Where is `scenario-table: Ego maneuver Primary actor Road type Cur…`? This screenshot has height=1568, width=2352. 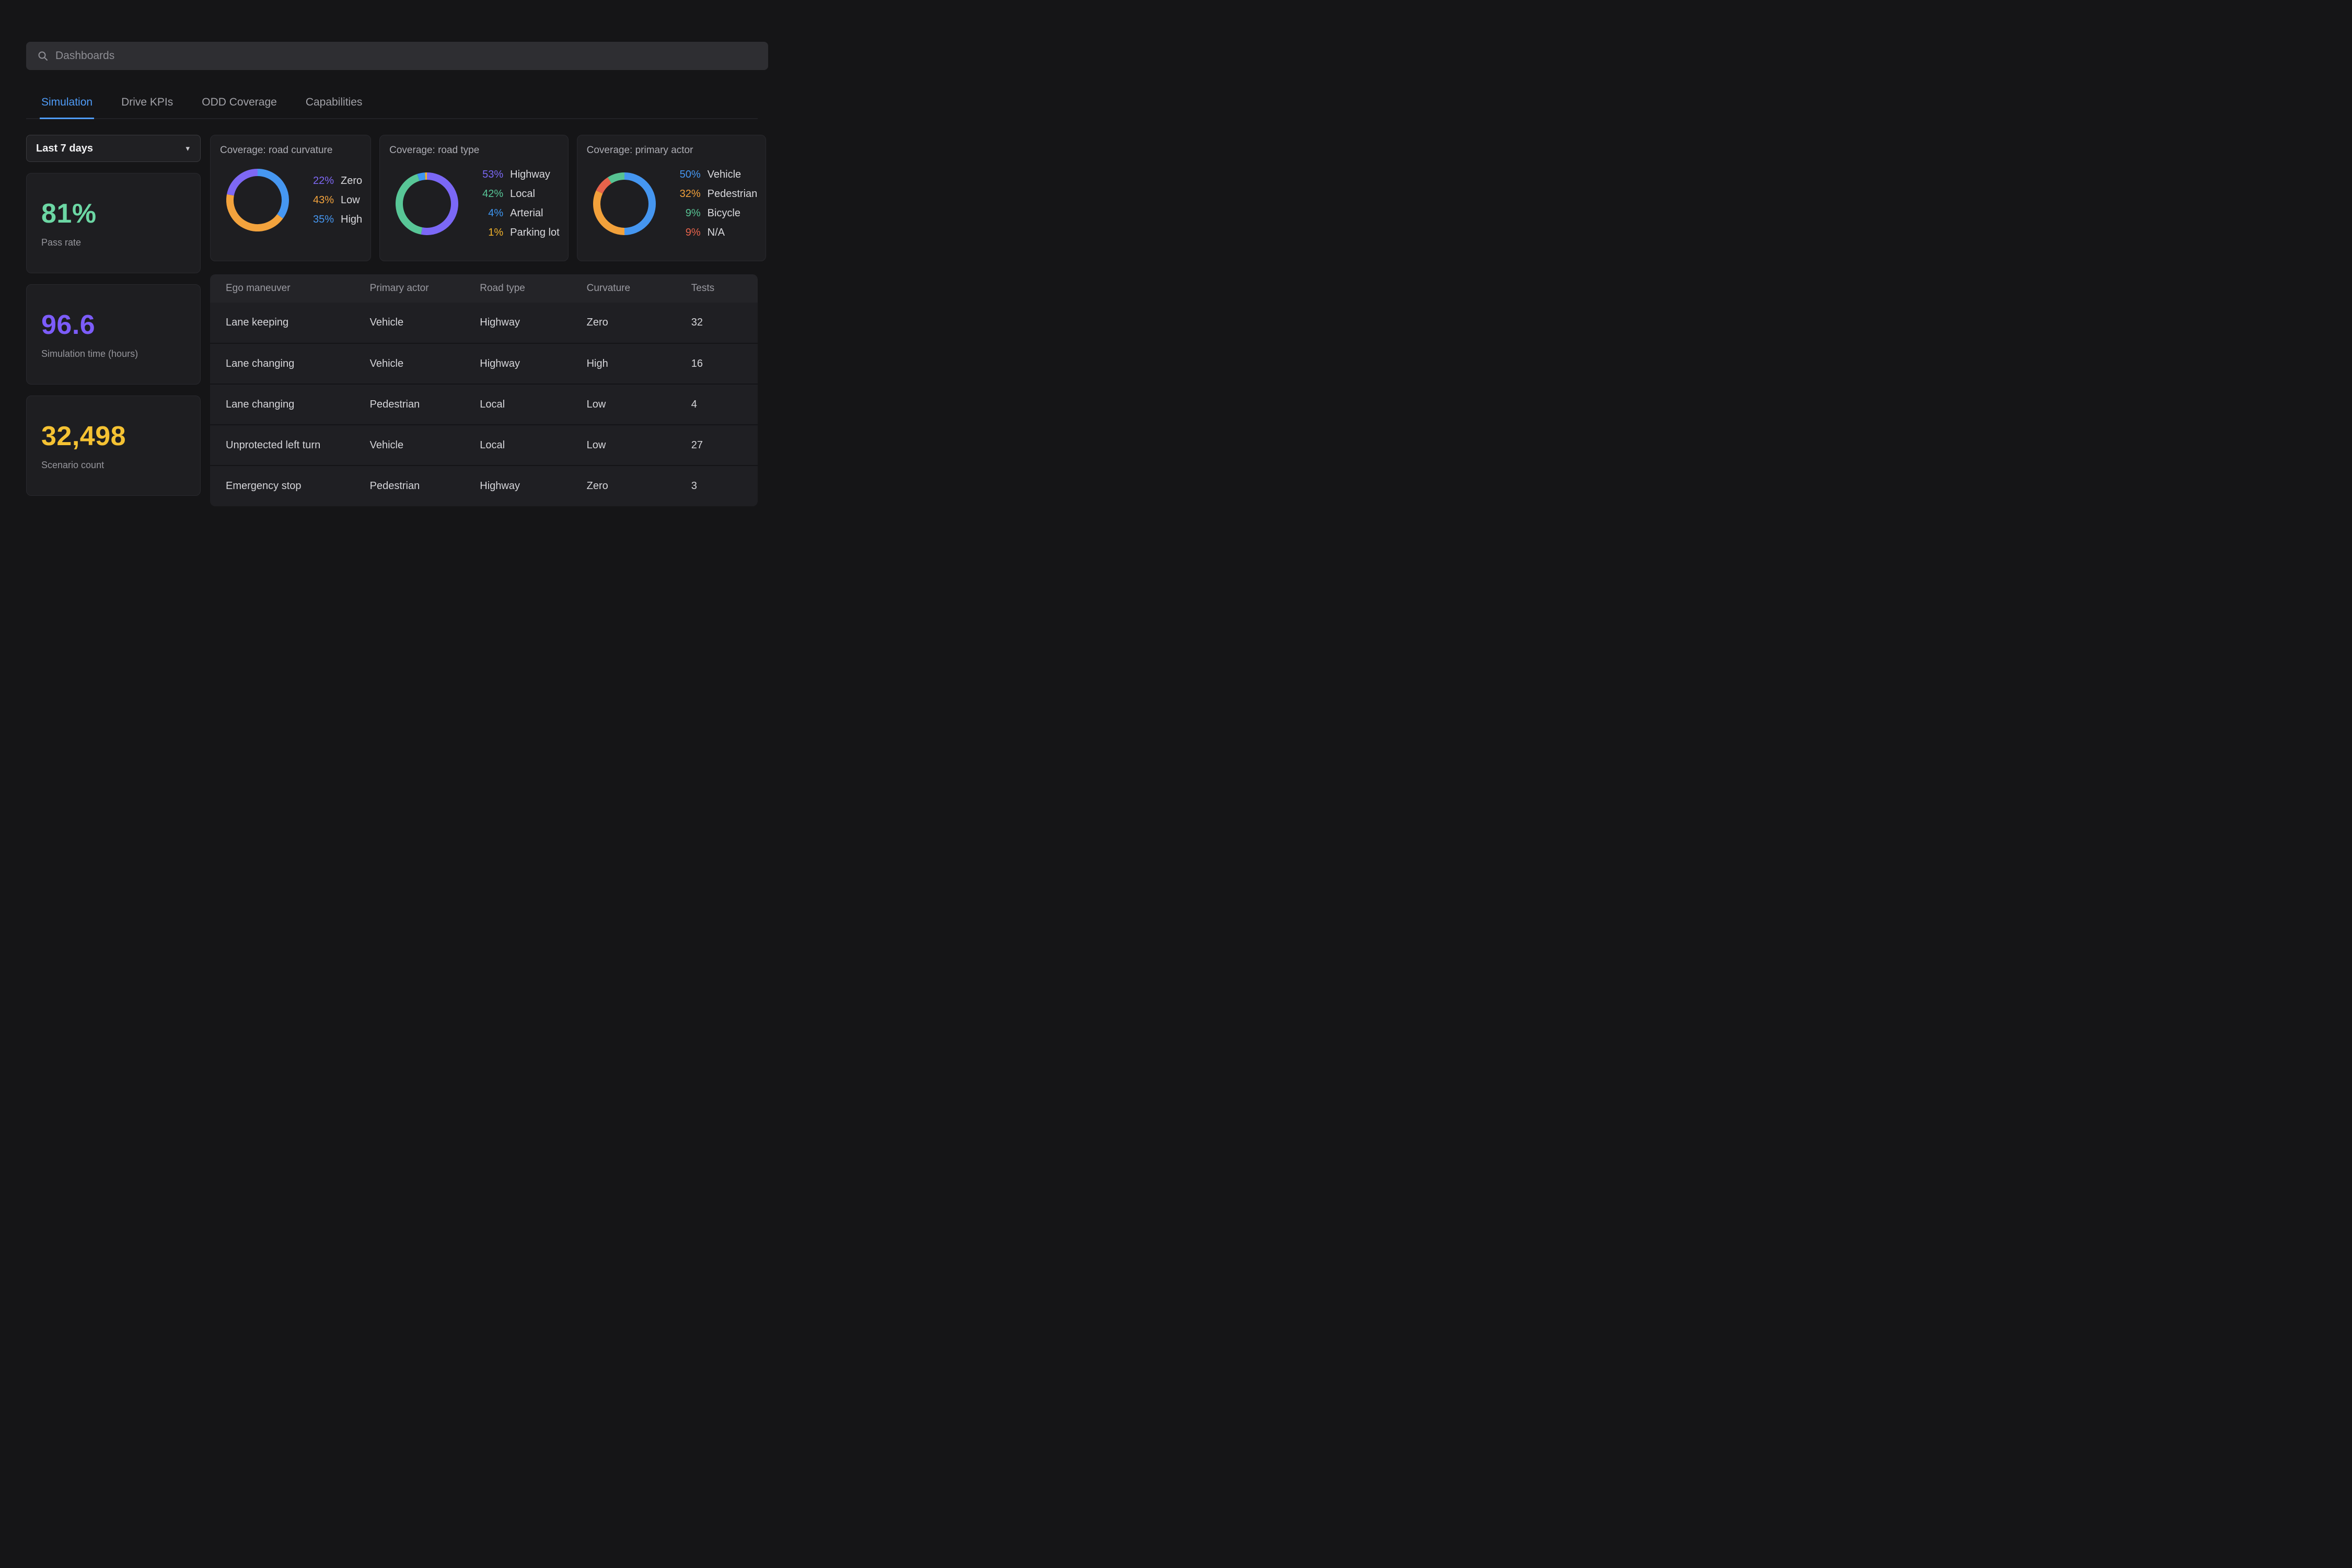
scenario-table: Ego maneuver Primary actor Road type Cur… is located at coordinates (484, 390).